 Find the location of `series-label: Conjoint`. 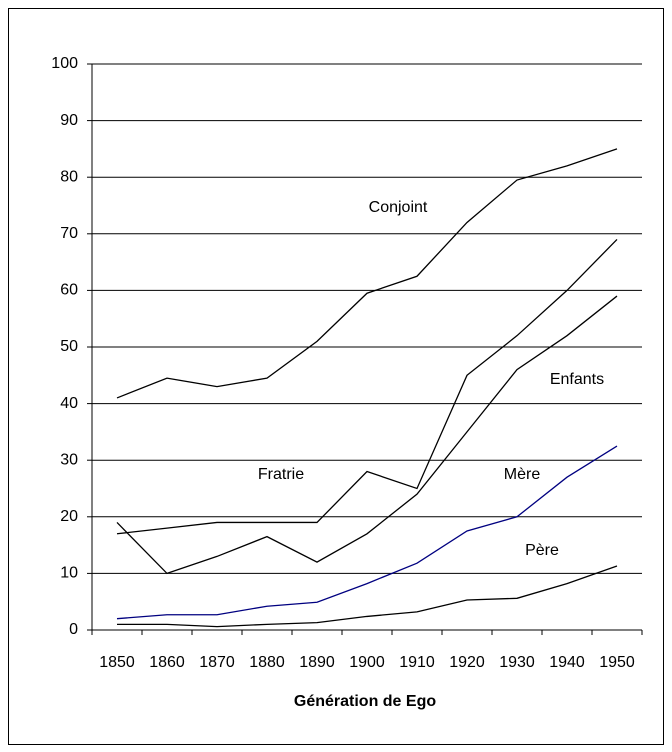

series-label: Conjoint is located at coordinates (398, 207).